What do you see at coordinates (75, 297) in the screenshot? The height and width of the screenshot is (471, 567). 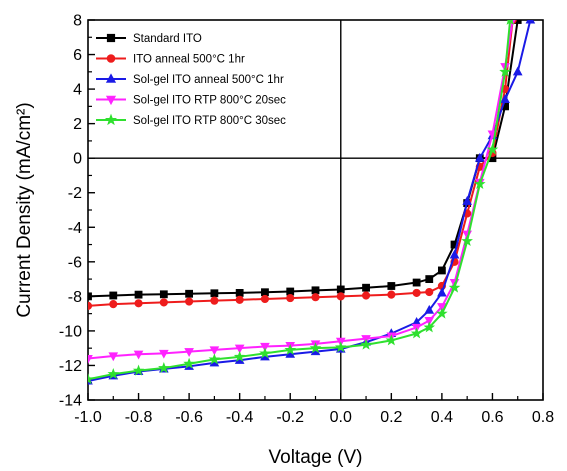 I see `y-tick-label: -8` at bounding box center [75, 297].